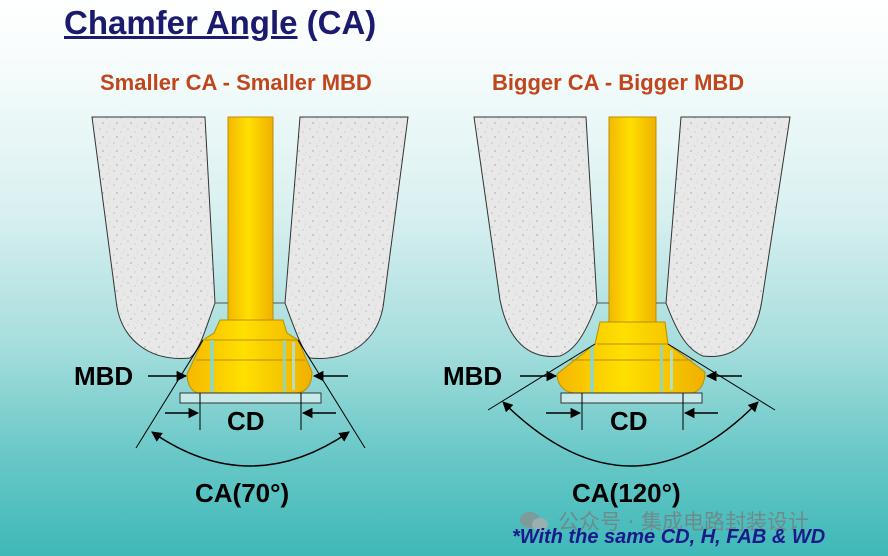 This screenshot has height=556, width=888. I want to click on left-capillary-left, so click(153, 237).